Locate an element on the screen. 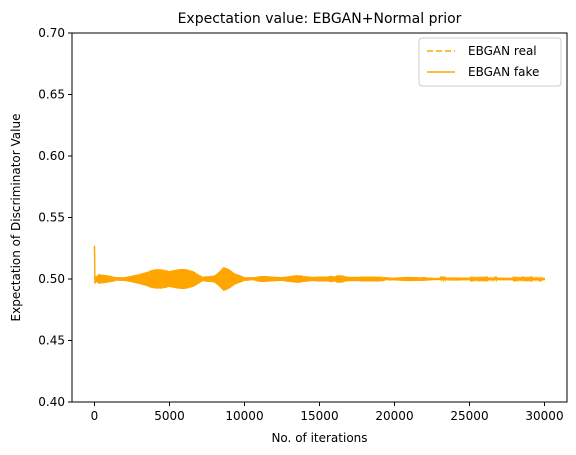 The width and height of the screenshot is (576, 455). x-tick-label: 25000 is located at coordinates (469, 416).